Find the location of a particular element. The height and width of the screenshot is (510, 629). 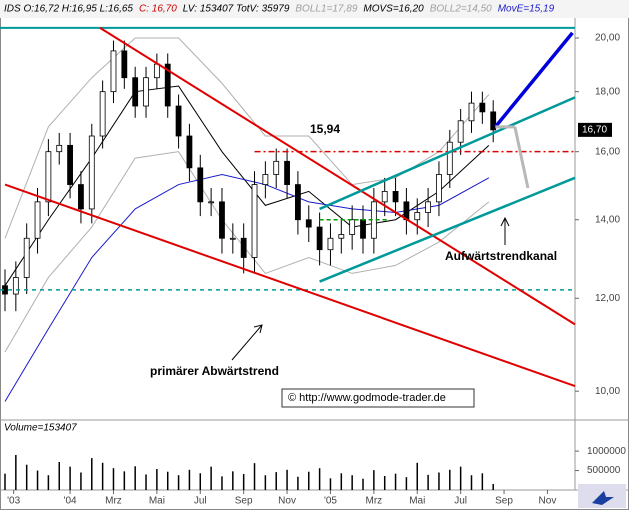

header-item: BOLL1=17,89 is located at coordinates (326, 9).